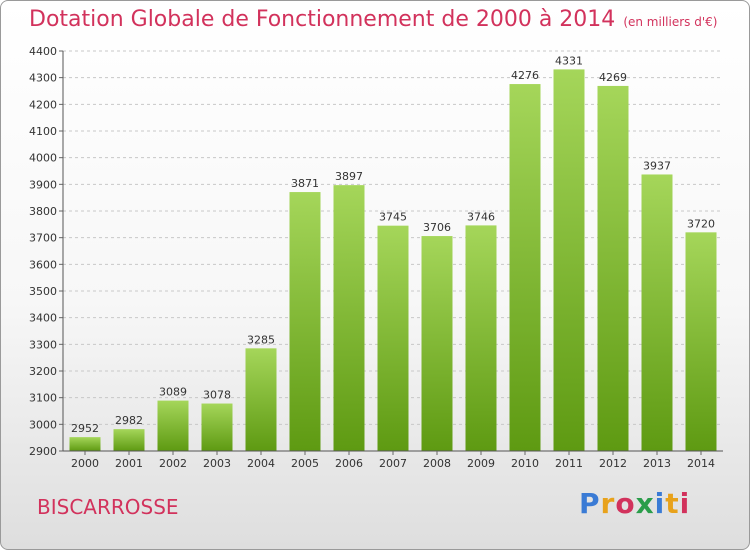  What do you see at coordinates (43, 211) in the screenshot?
I see `y-tick-label: 3800` at bounding box center [43, 211].